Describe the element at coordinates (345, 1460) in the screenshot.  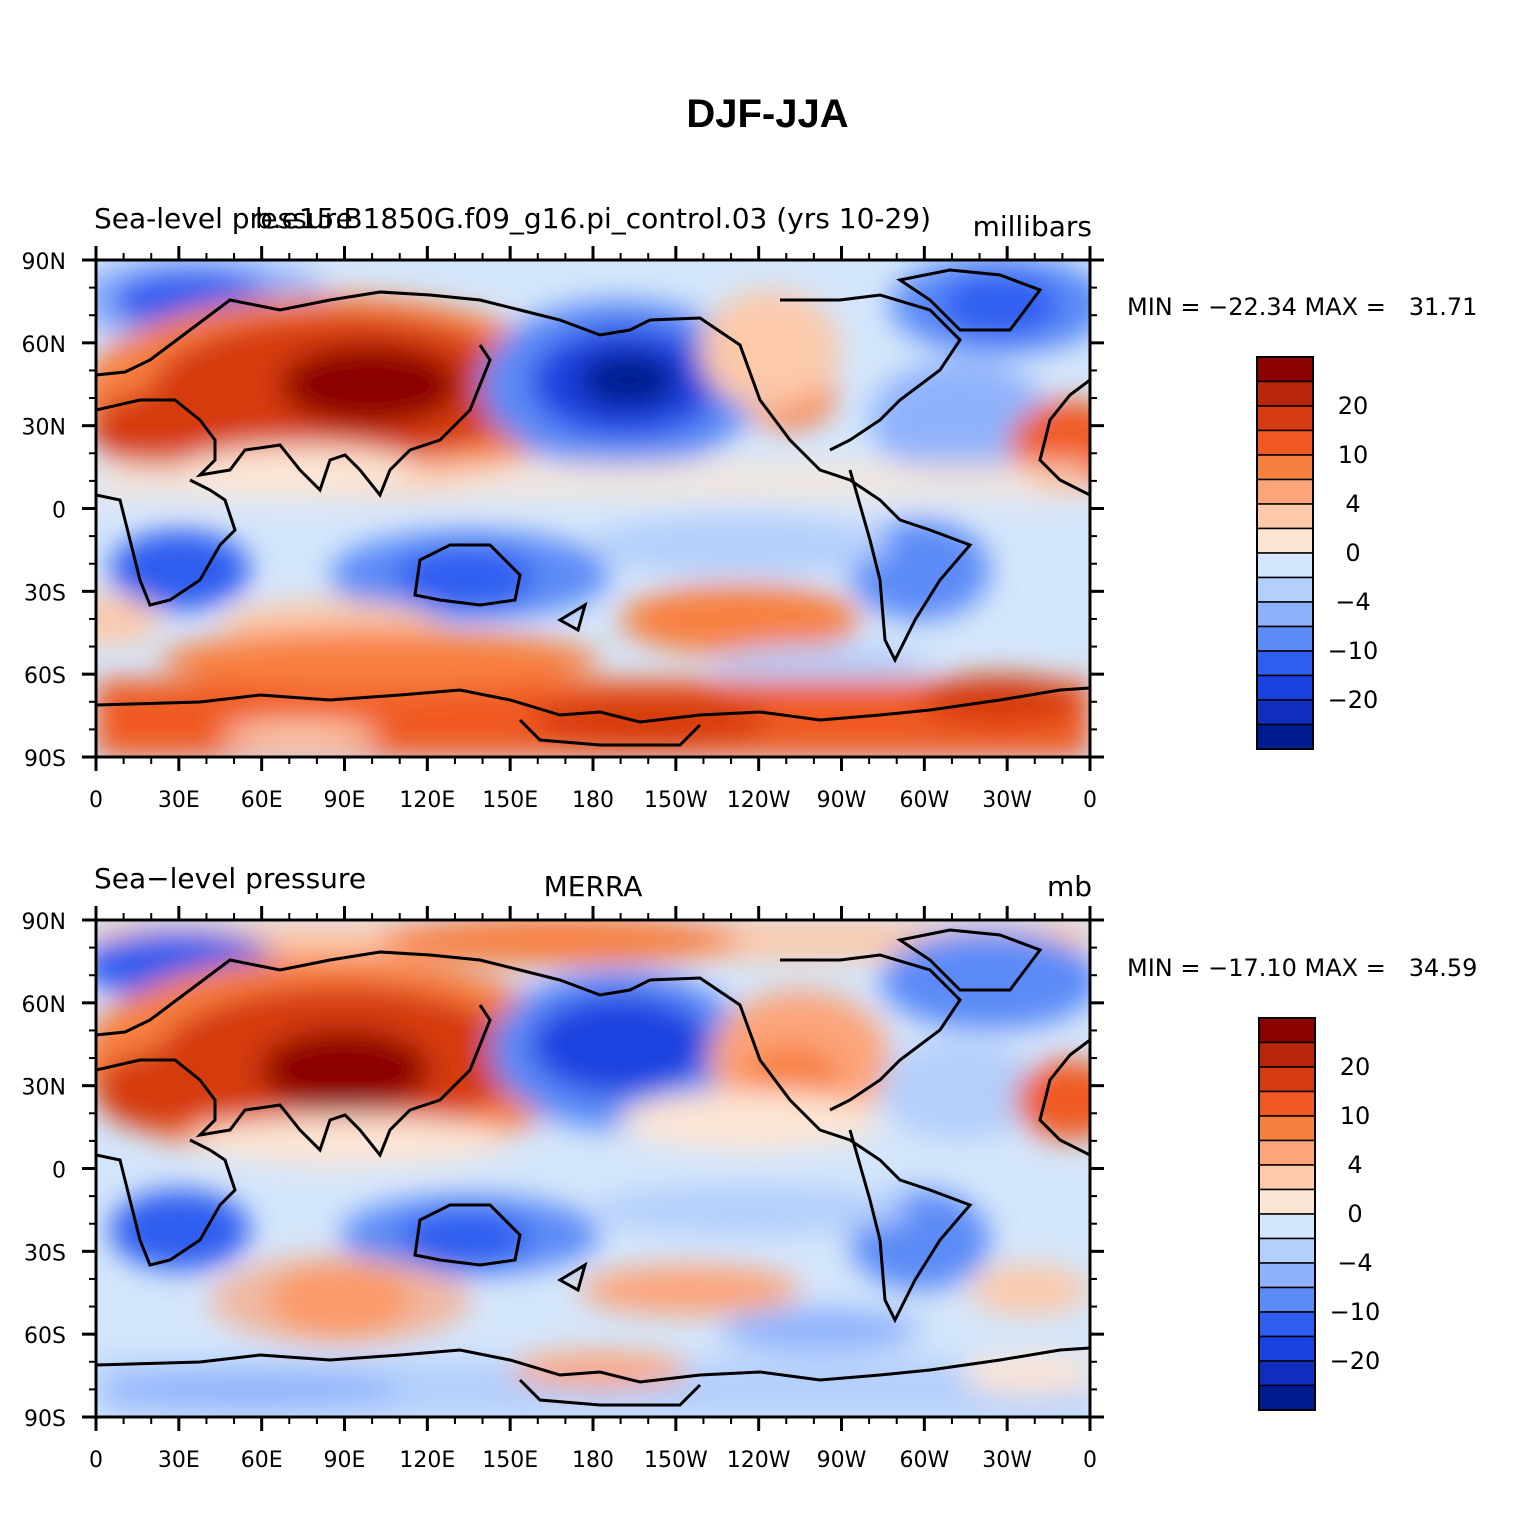
I see `longitude-tick-label: 90E` at that location.